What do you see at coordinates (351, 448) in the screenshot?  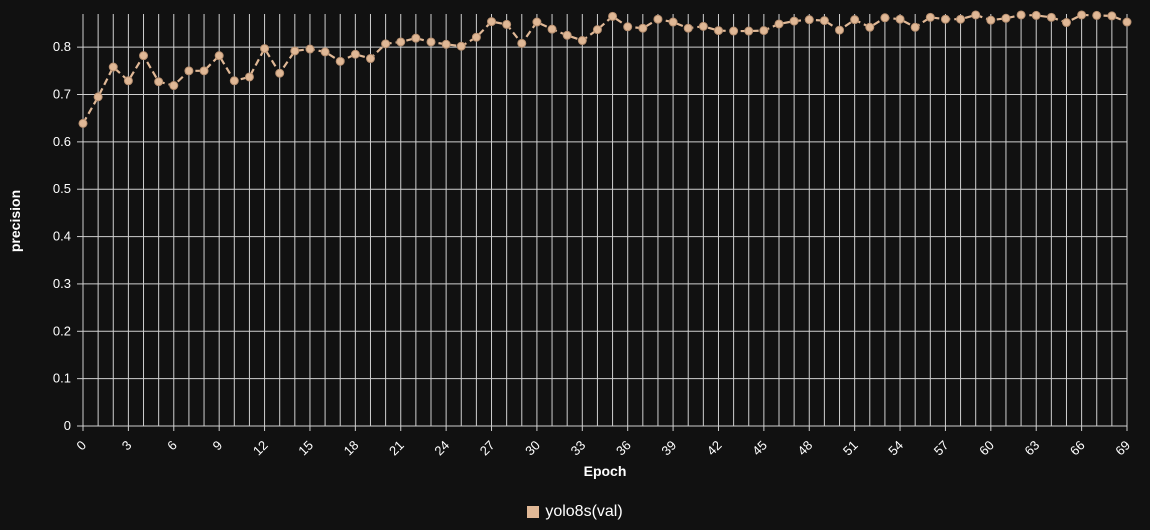 I see `x-tick-label: 18` at bounding box center [351, 448].